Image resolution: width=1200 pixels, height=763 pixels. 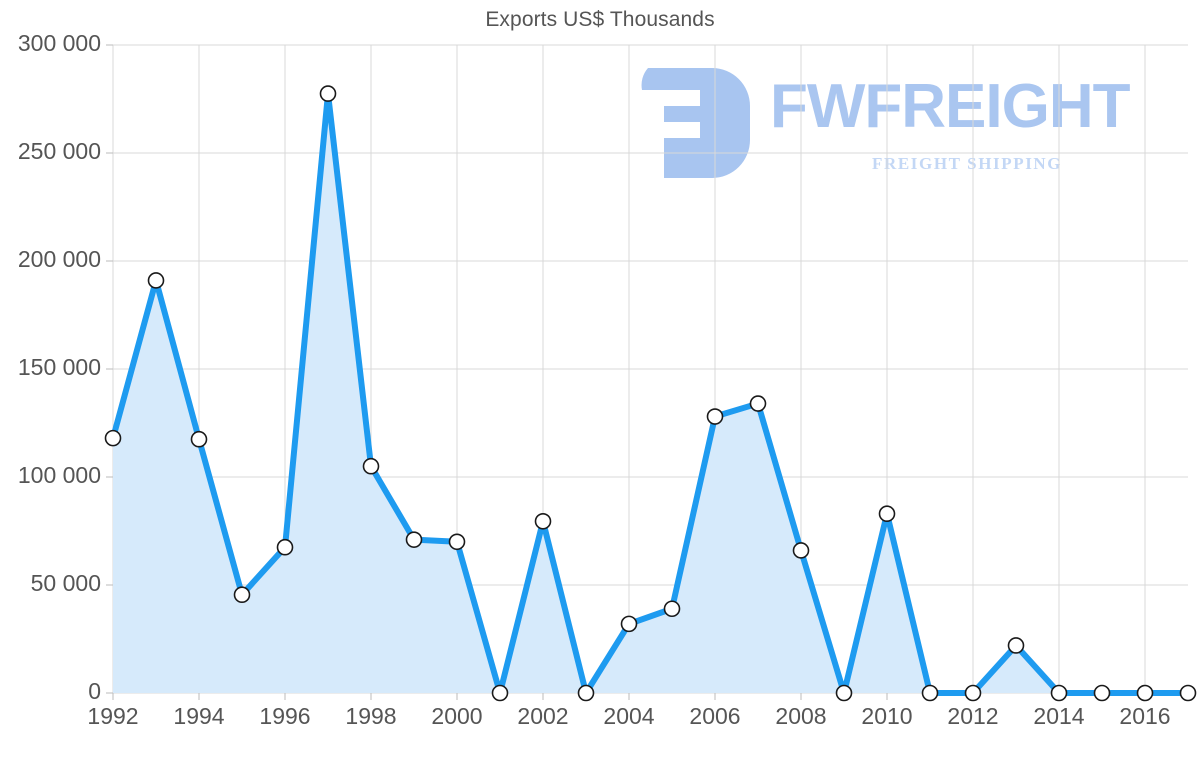 What do you see at coordinates (457, 716) in the screenshot?
I see `x-axis-tick-label: 2000` at bounding box center [457, 716].